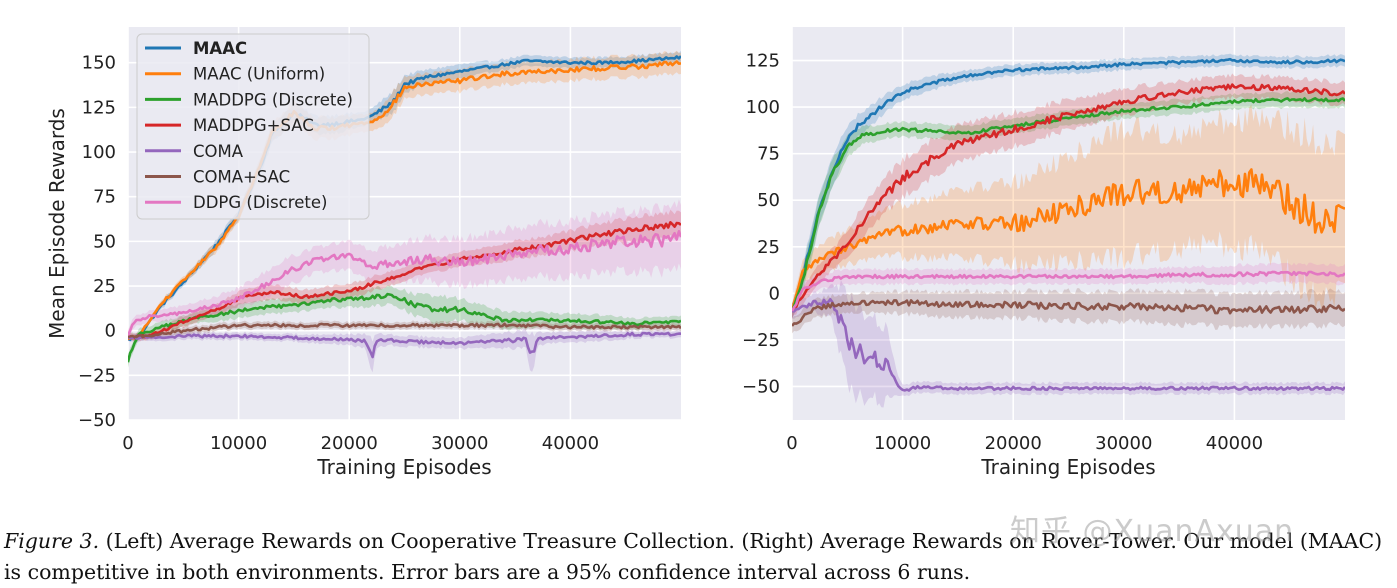  What do you see at coordinates (761, 386) in the screenshot?
I see `right-y-tick-label: −50` at bounding box center [761, 386].